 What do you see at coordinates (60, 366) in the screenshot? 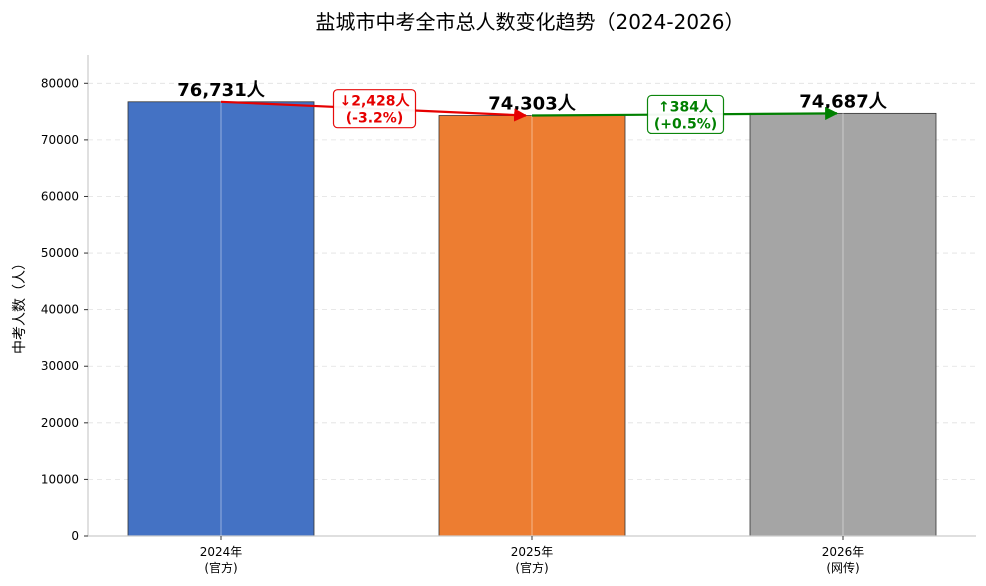
I see `y-tick-label-3: 30000` at bounding box center [60, 366].